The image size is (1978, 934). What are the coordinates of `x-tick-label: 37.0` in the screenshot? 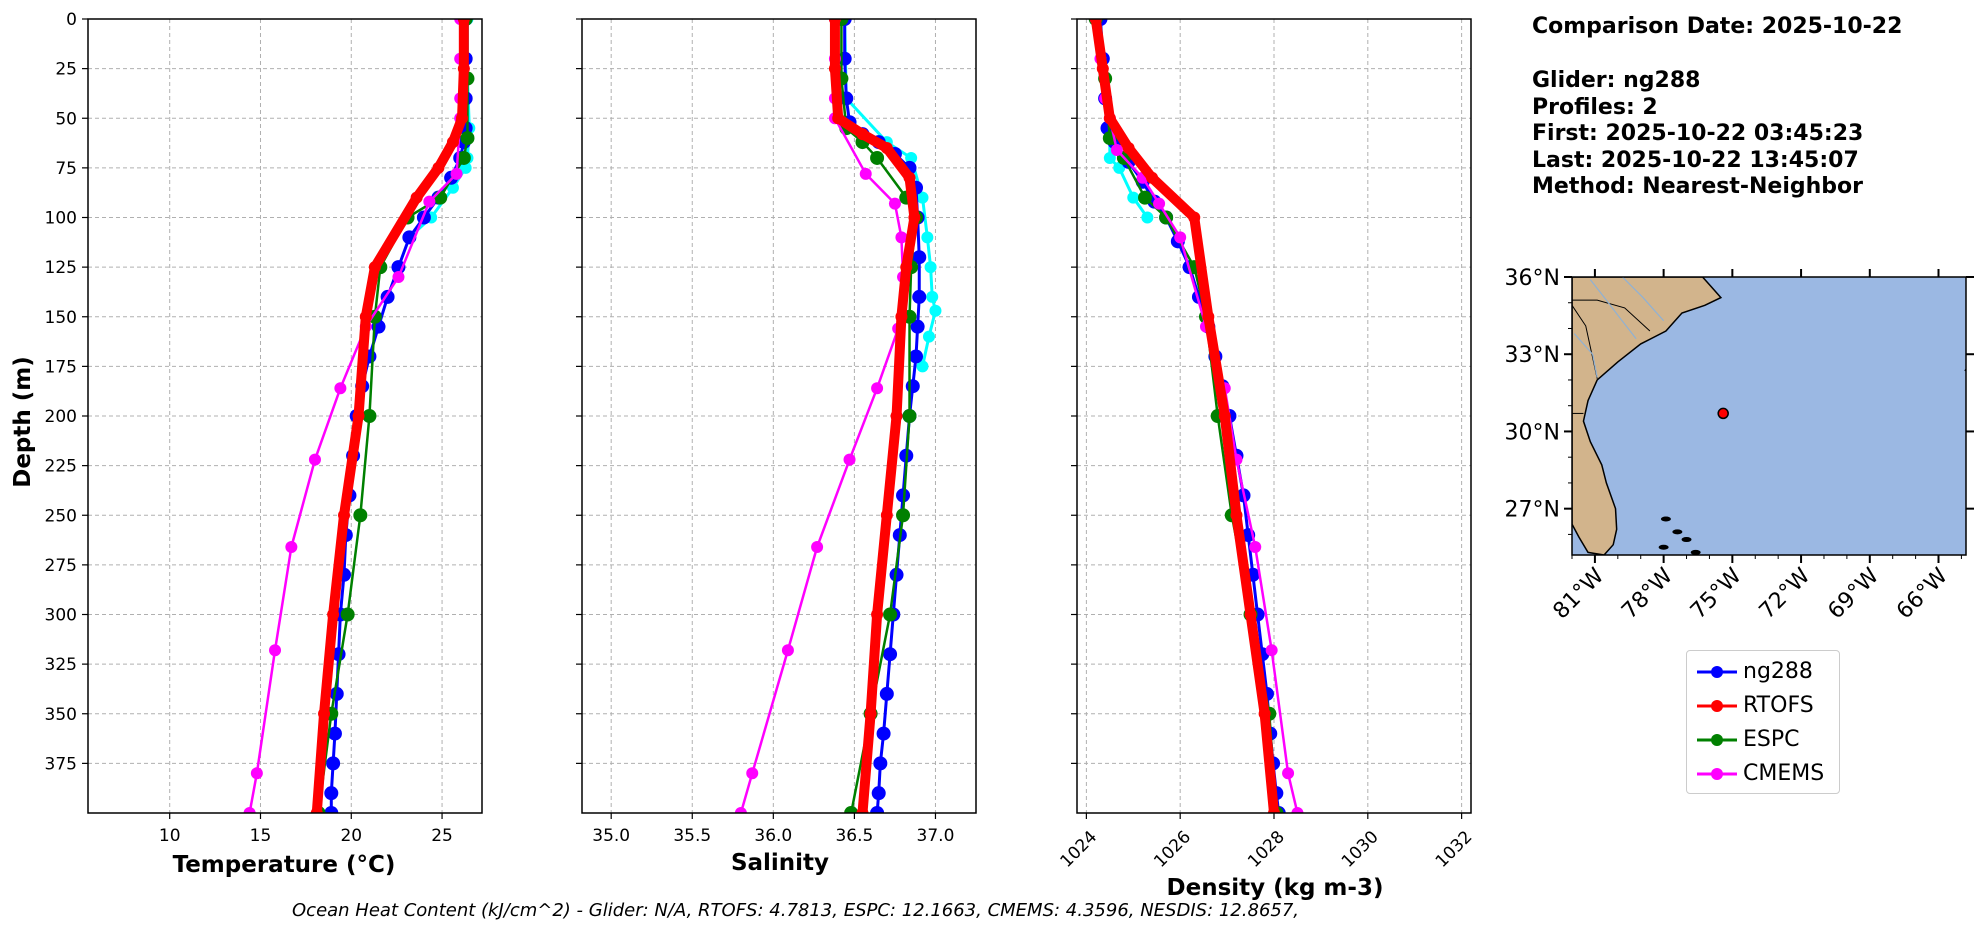 It's located at (936, 836).